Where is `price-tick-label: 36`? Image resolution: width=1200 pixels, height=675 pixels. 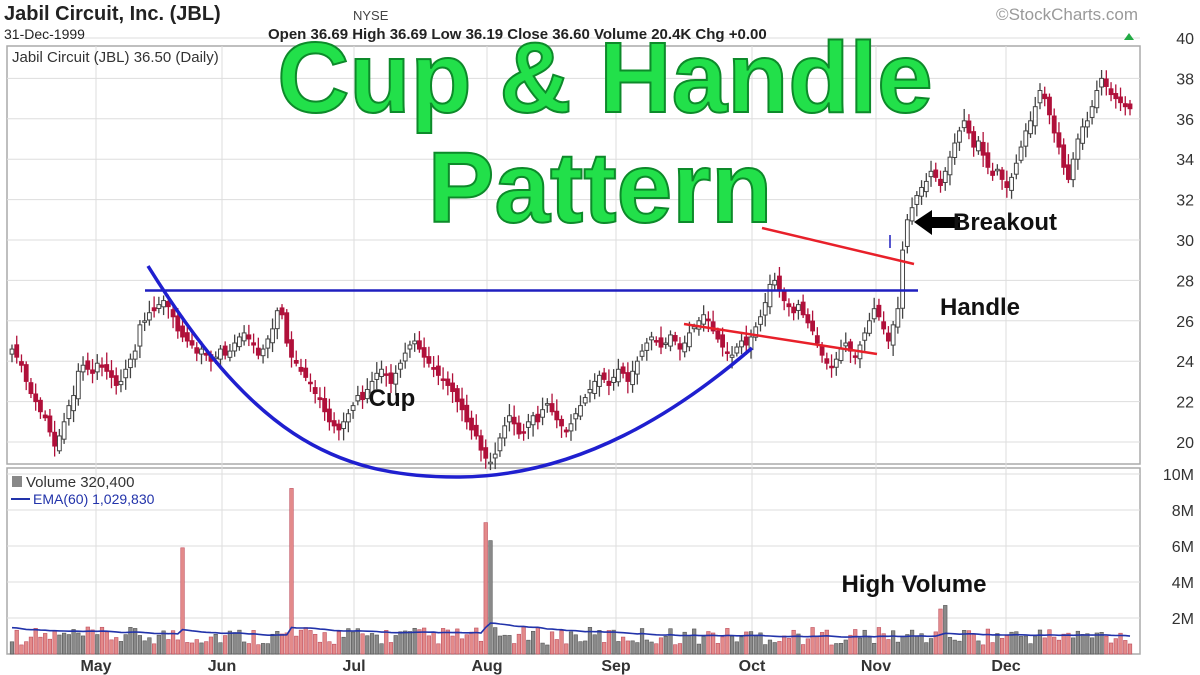
price-tick-label: 36 is located at coordinates (1185, 120).